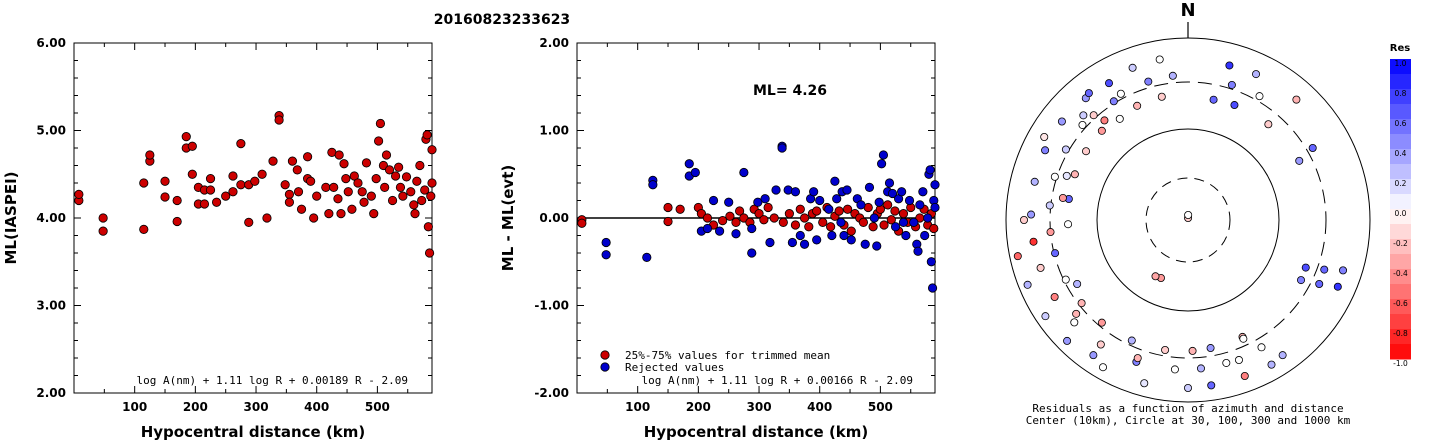  I want to click on panel1-xlabel: Hypocentral distance (km), so click(253, 432).